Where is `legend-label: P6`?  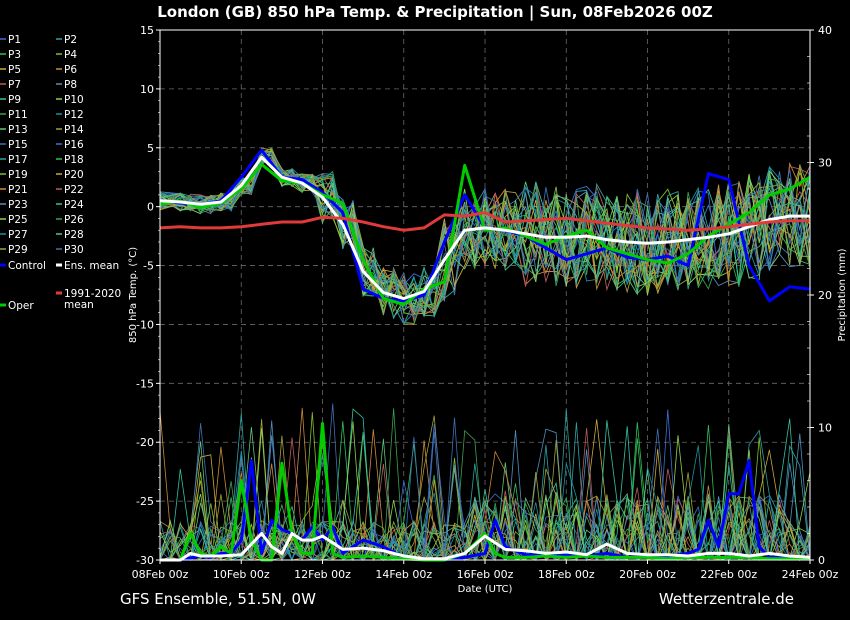 legend-label: P6 is located at coordinates (70, 70).